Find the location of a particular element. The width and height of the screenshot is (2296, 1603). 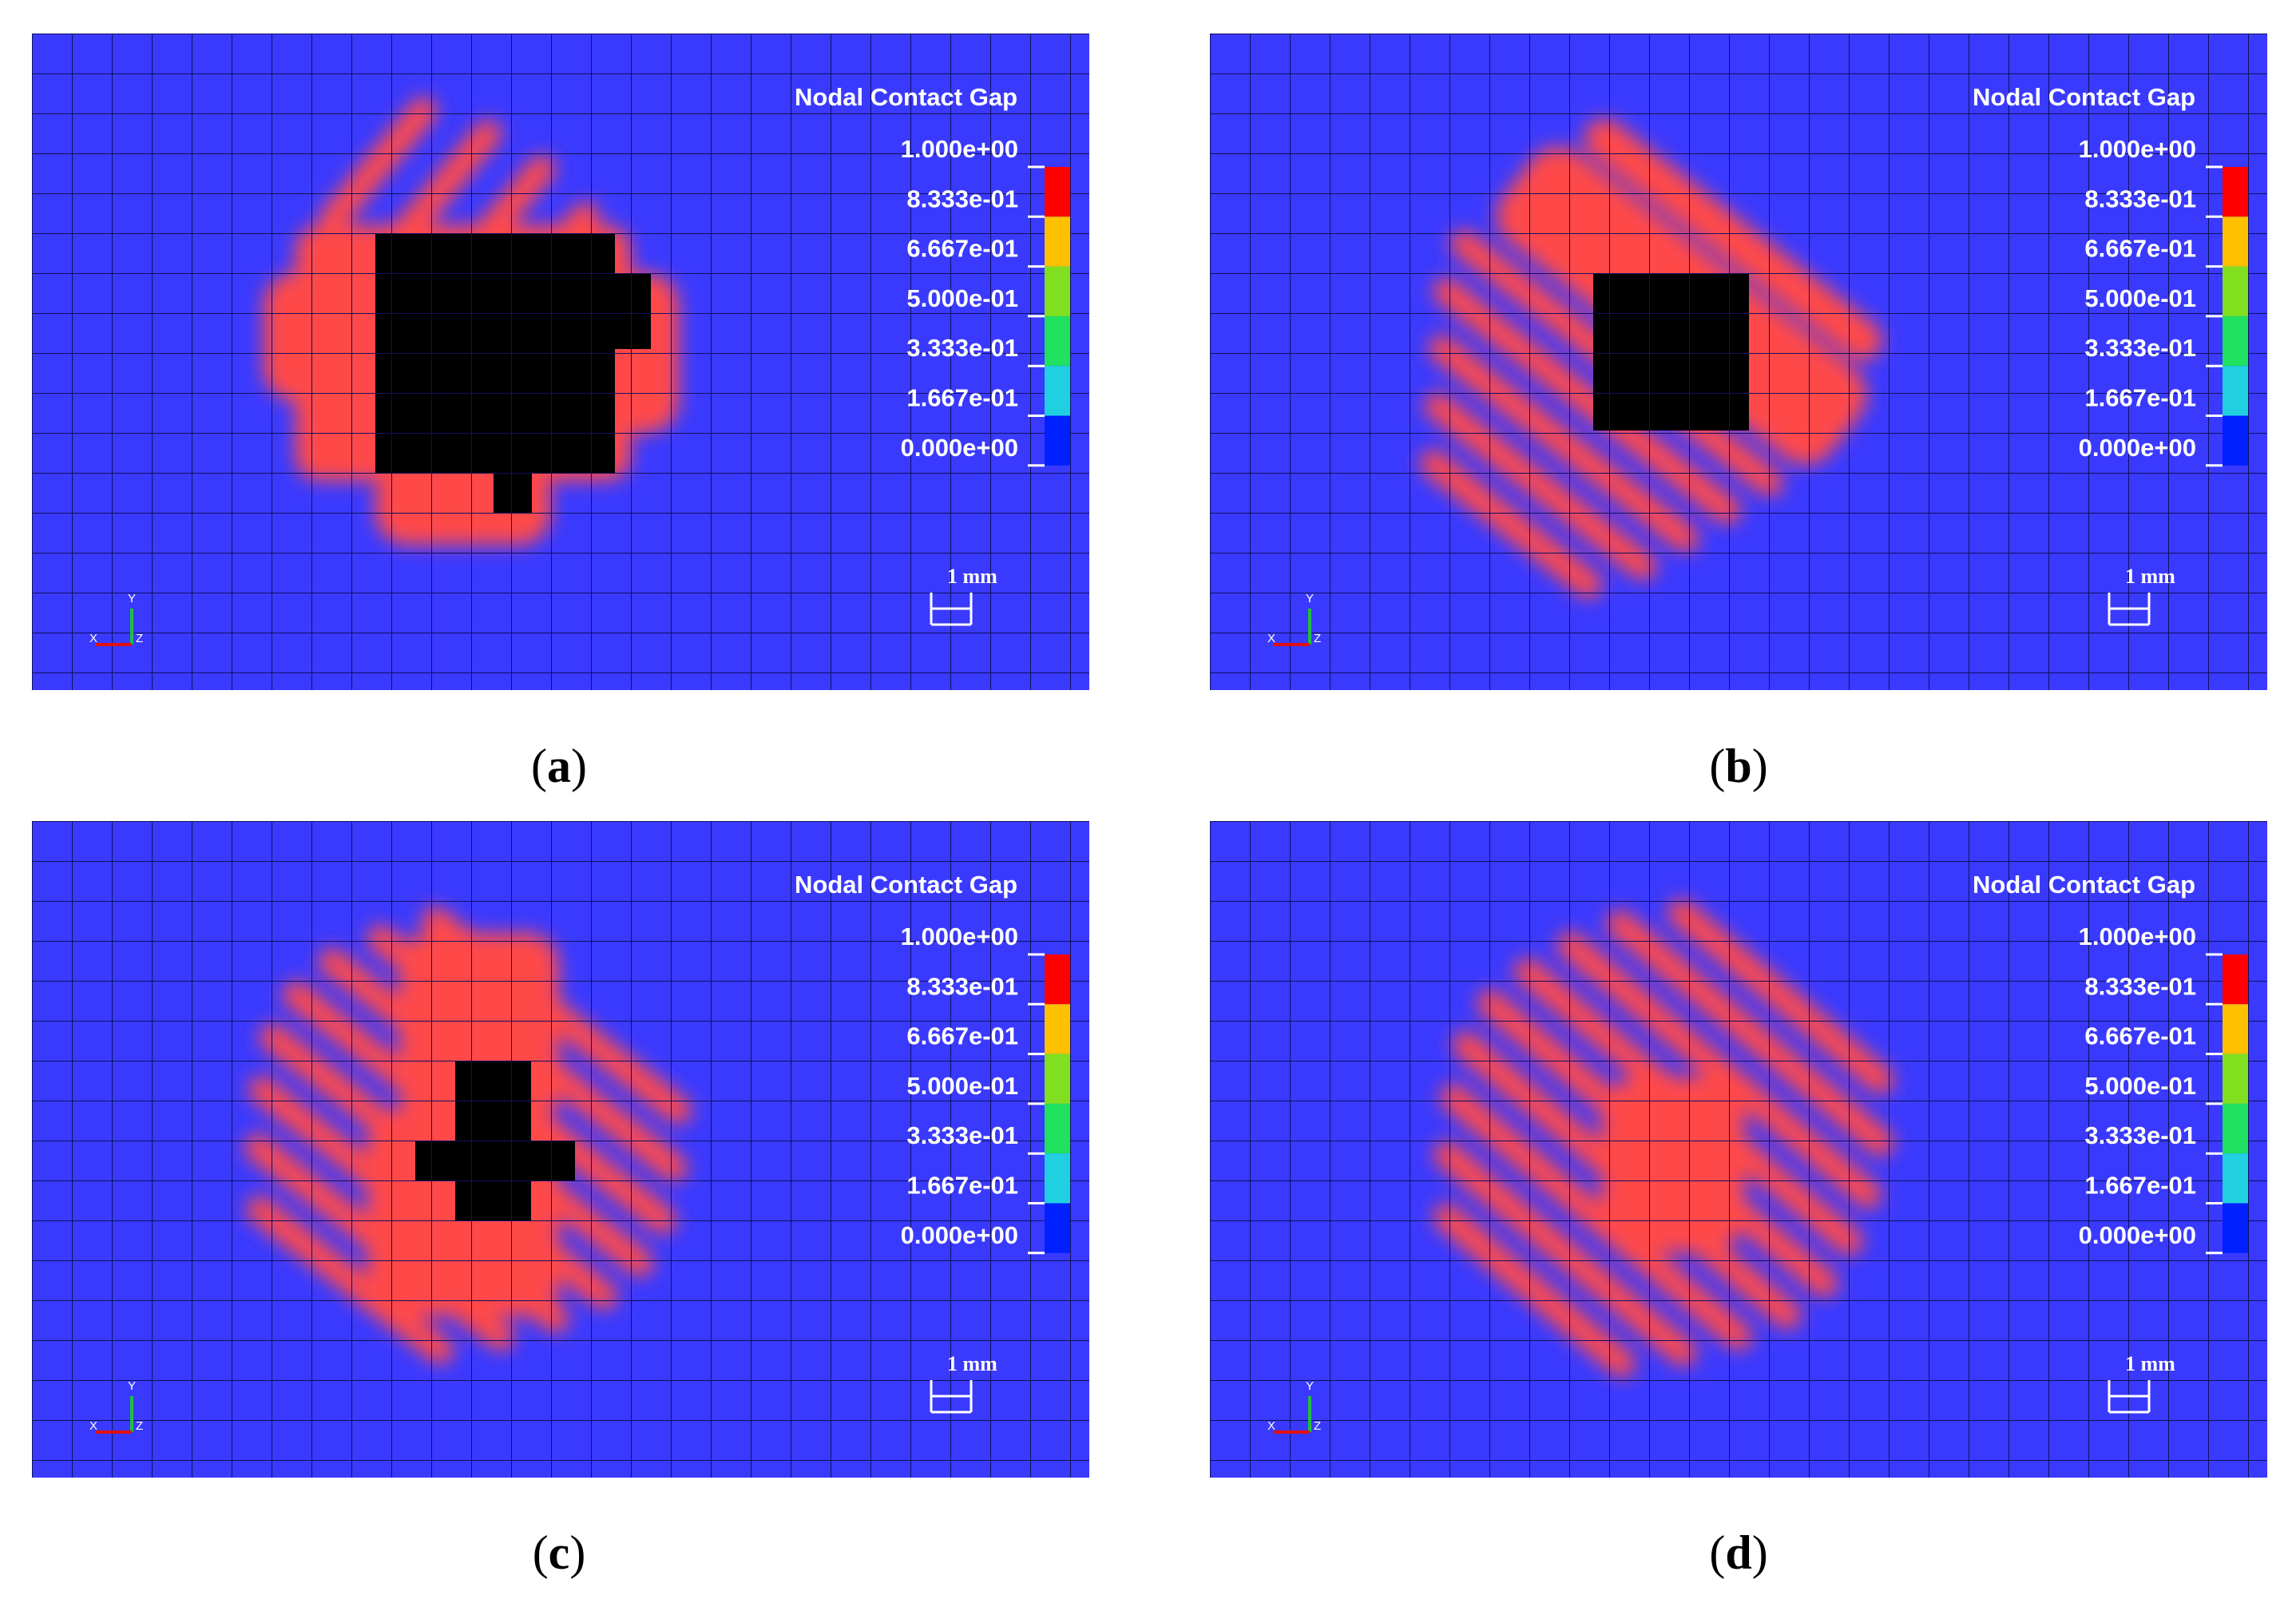

caption-c: (c) is located at coordinates (559, 1552).